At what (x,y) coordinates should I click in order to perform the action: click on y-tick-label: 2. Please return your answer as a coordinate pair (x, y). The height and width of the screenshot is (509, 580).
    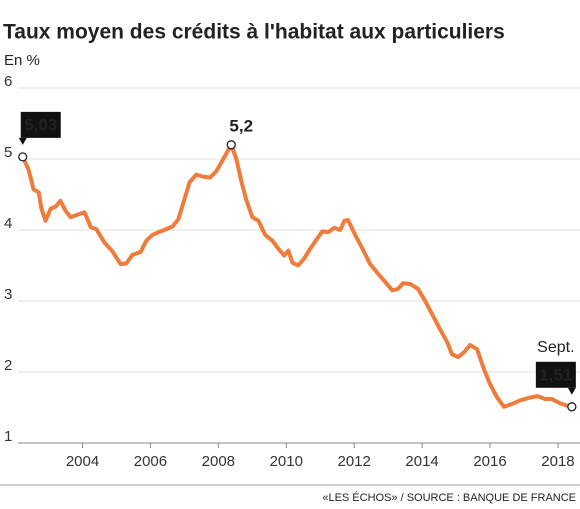
    Looking at the image, I should click on (8, 365).